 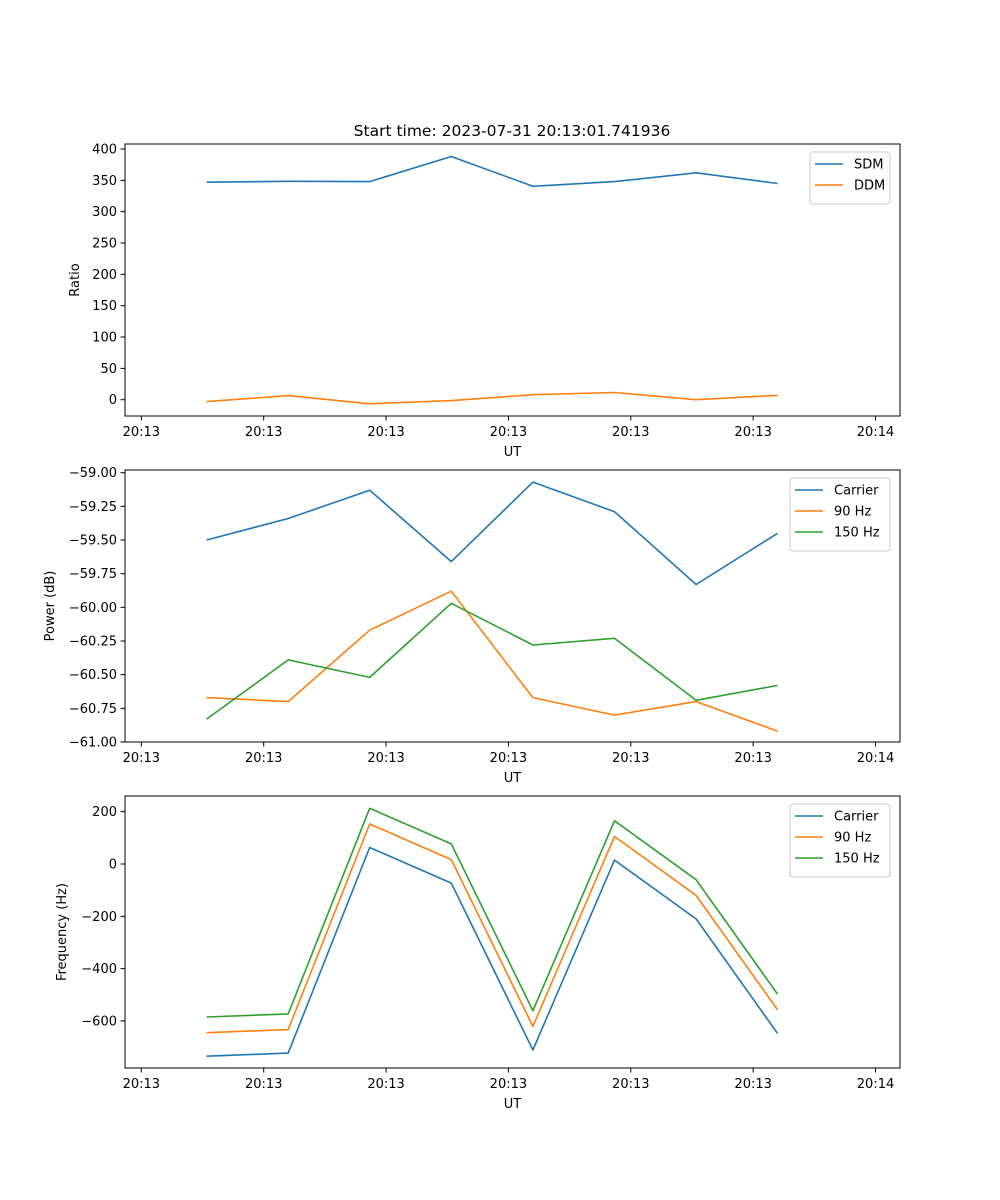 I want to click on power-legend-label-90-hz: 90 Hz, so click(x=852, y=512).